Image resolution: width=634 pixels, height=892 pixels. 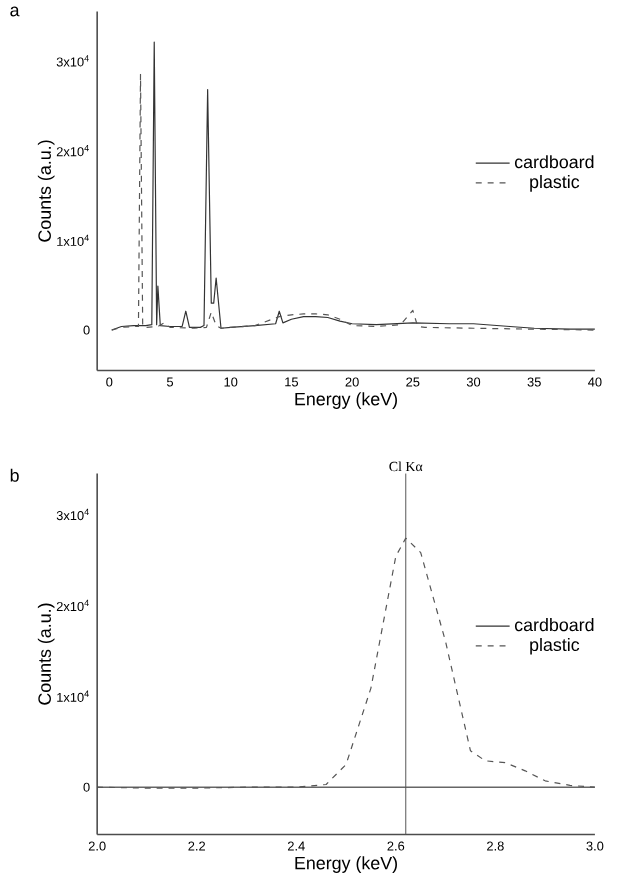 I want to click on chart-title: a, so click(x=15, y=11).